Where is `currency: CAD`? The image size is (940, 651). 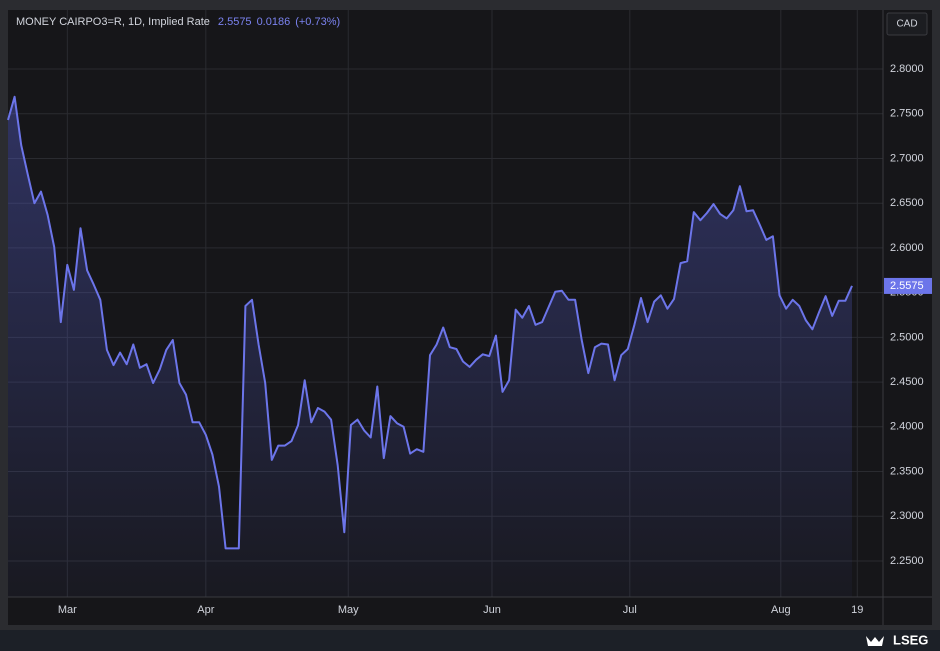
currency: CAD is located at coordinates (906, 24).